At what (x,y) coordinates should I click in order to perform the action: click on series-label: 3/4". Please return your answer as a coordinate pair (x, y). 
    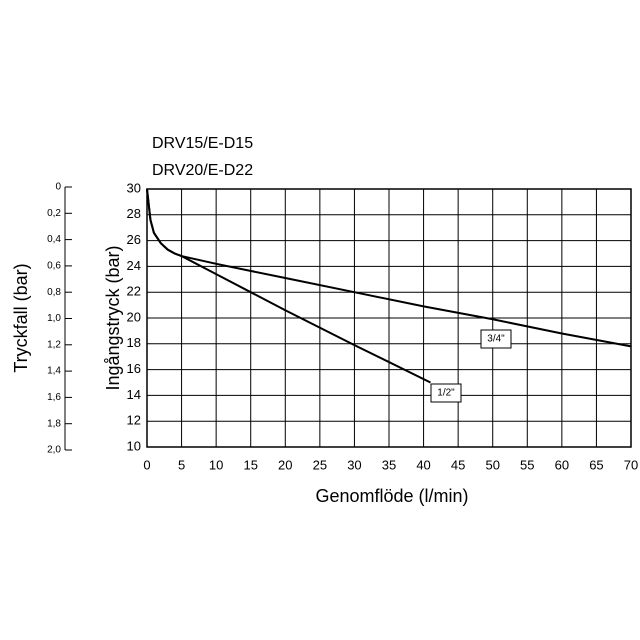
    Looking at the image, I should click on (496, 339).